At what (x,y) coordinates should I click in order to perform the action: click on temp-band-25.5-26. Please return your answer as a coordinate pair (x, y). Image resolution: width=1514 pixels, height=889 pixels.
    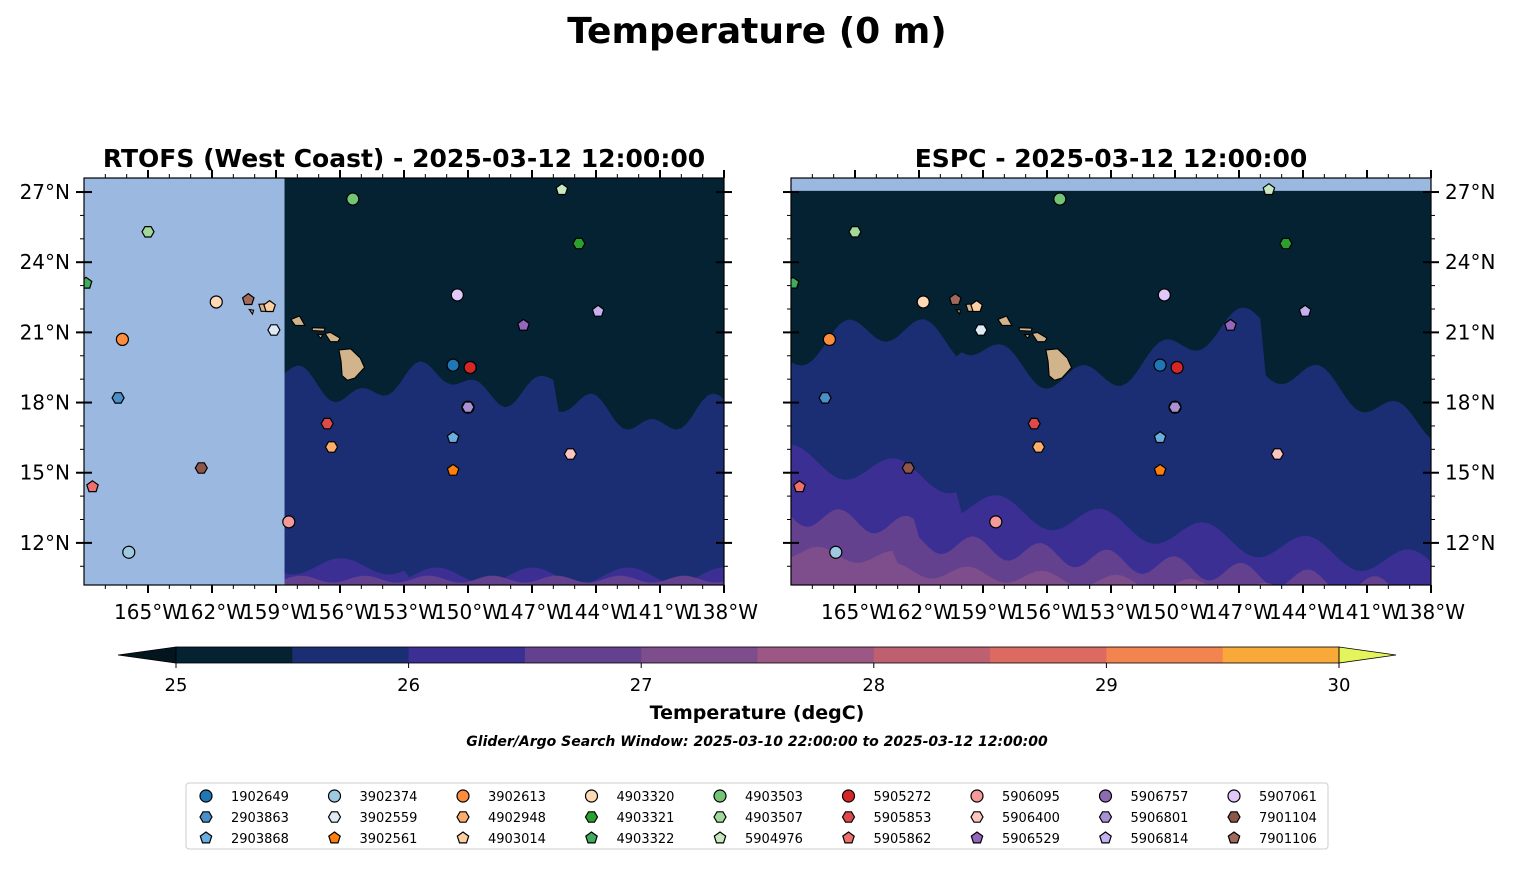
    Looking at the image, I should click on (1111, 514).